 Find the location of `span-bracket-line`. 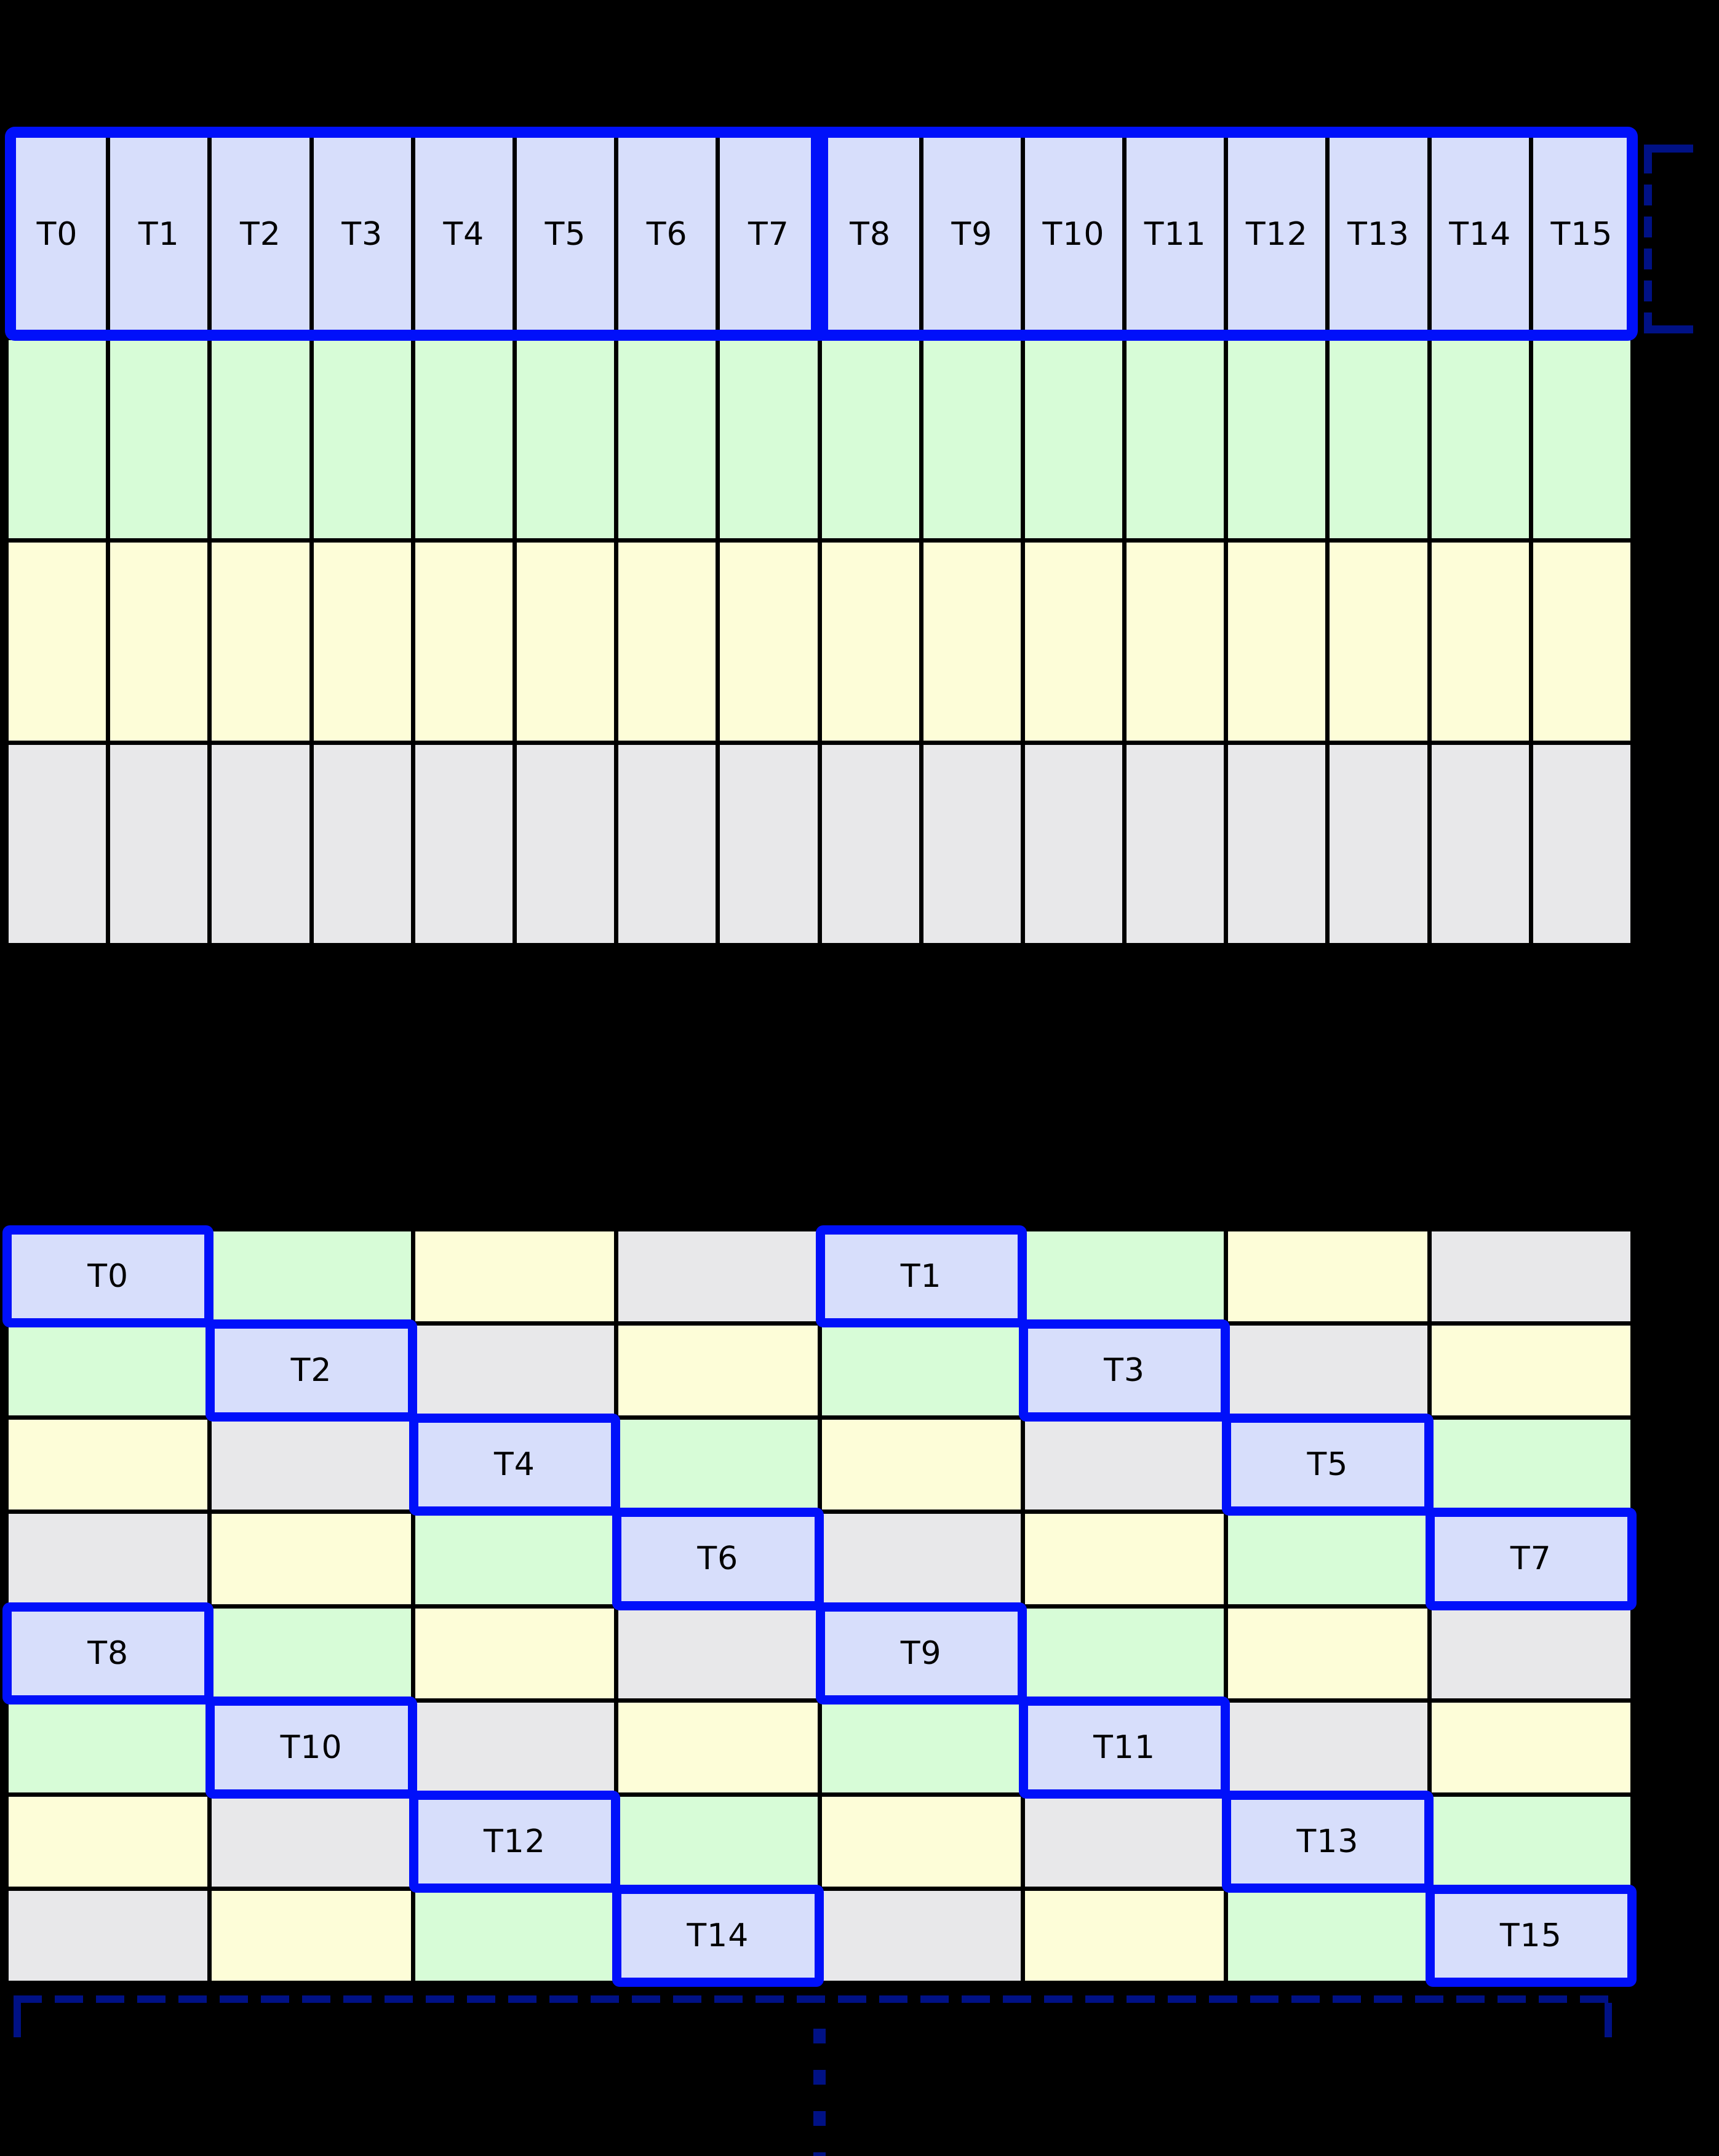

span-bracket-line is located at coordinates (813, 1999).